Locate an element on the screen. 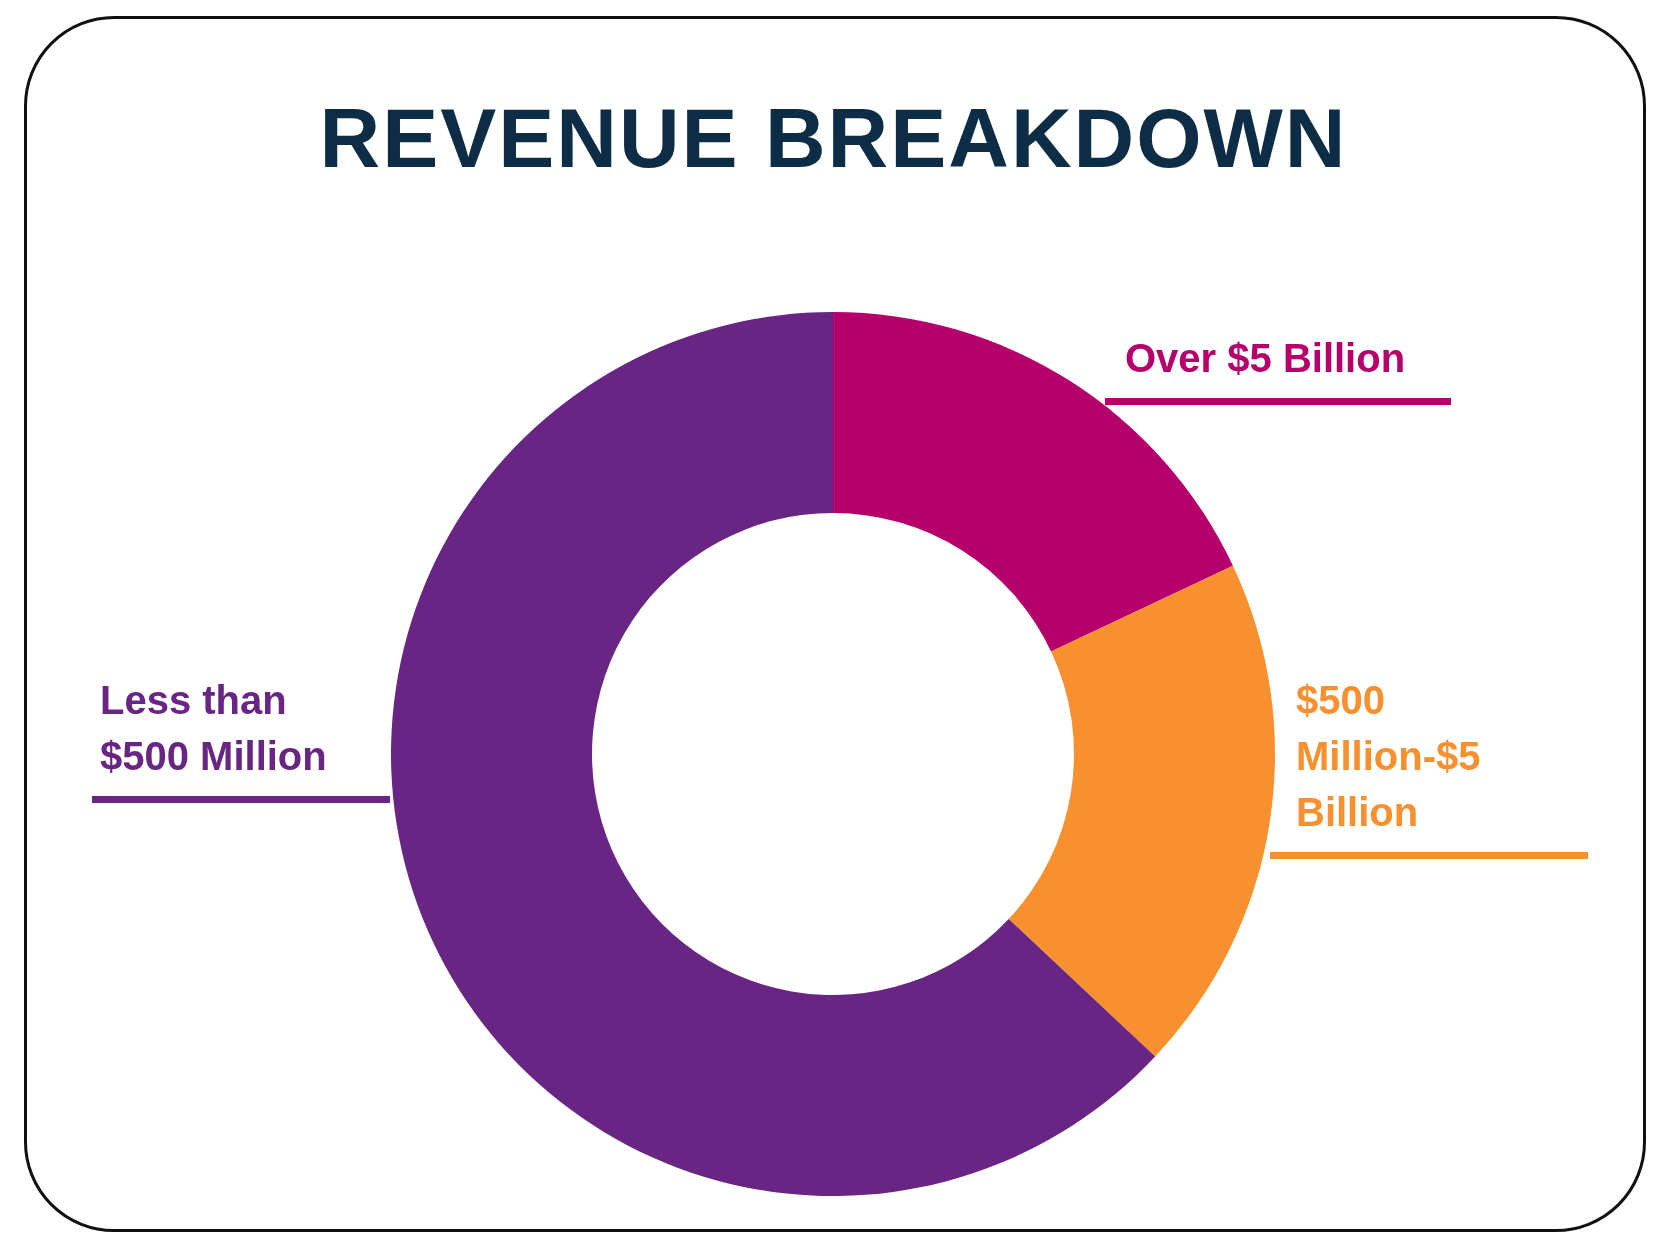 This screenshot has height=1250, width=1667. slice-label: Less than $500 Million is located at coordinates (213, 728).